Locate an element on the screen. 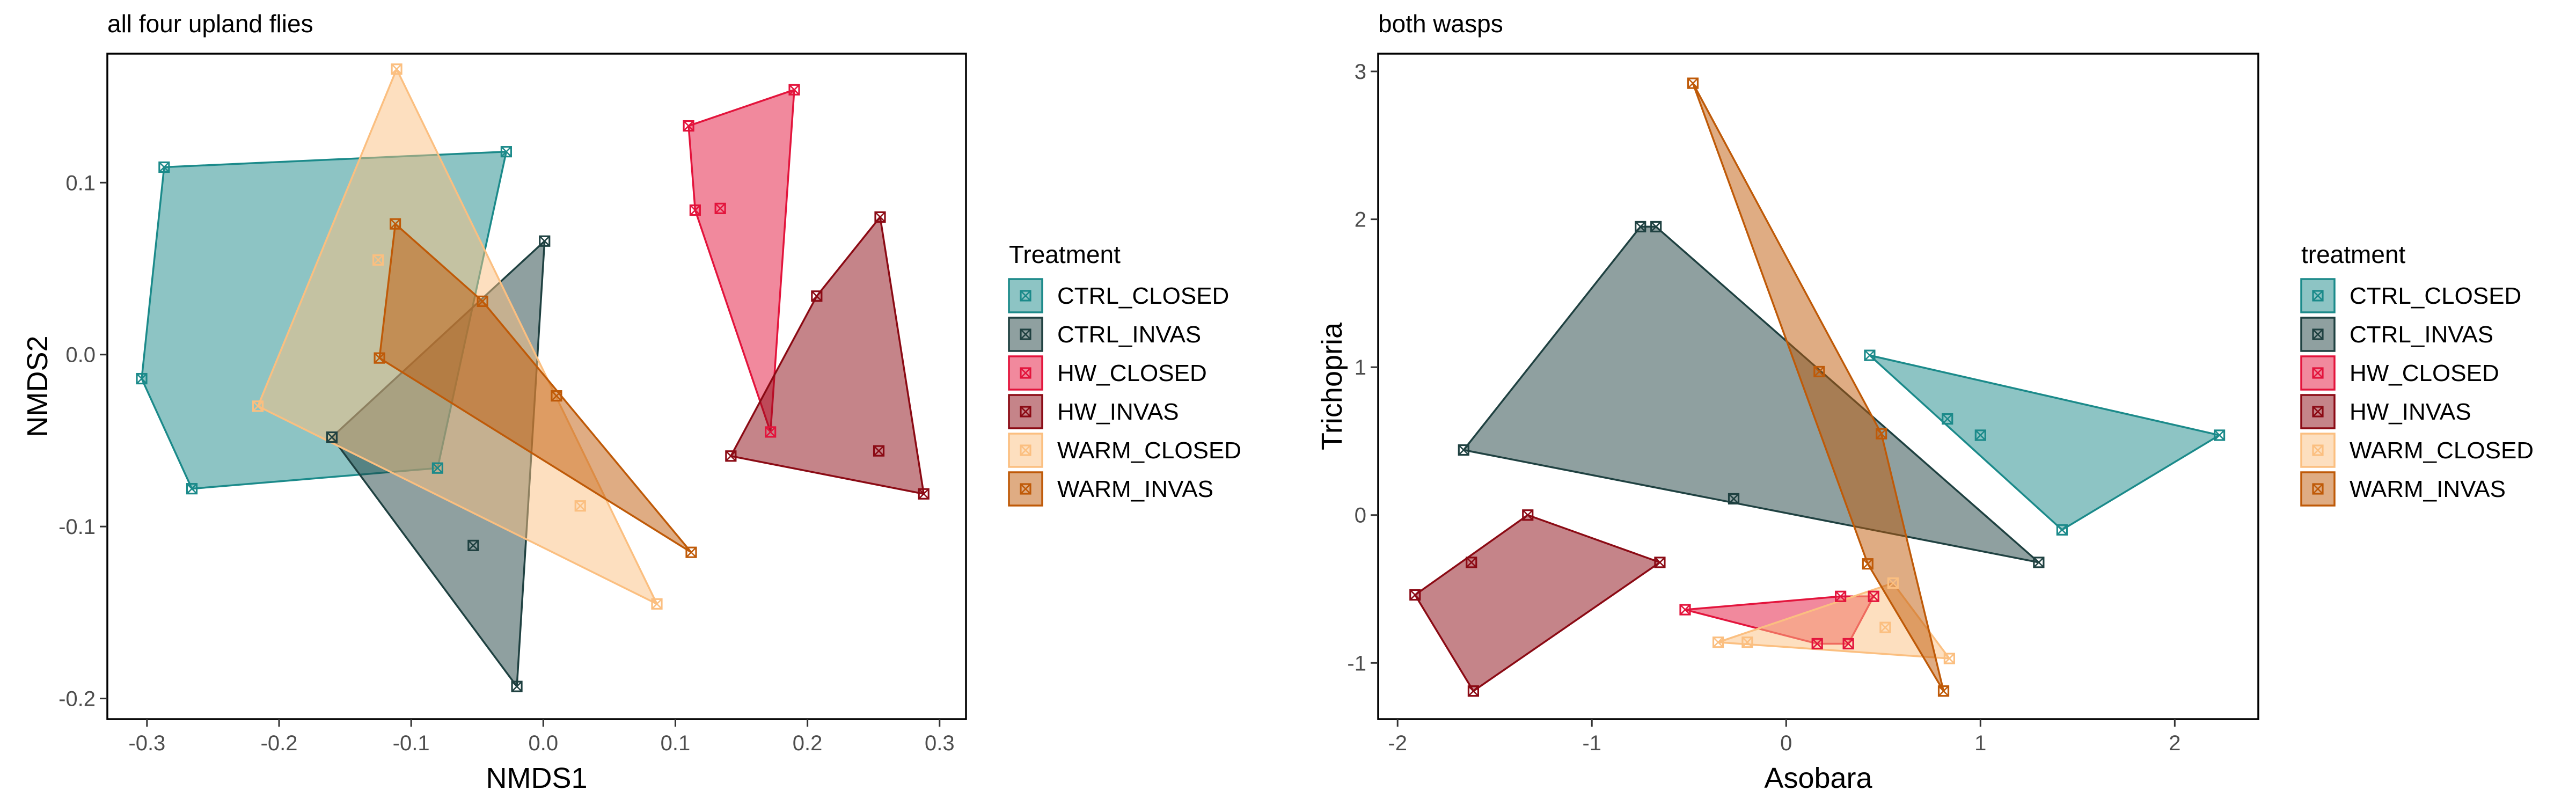  x-tick-label: 0 is located at coordinates (1786, 743).